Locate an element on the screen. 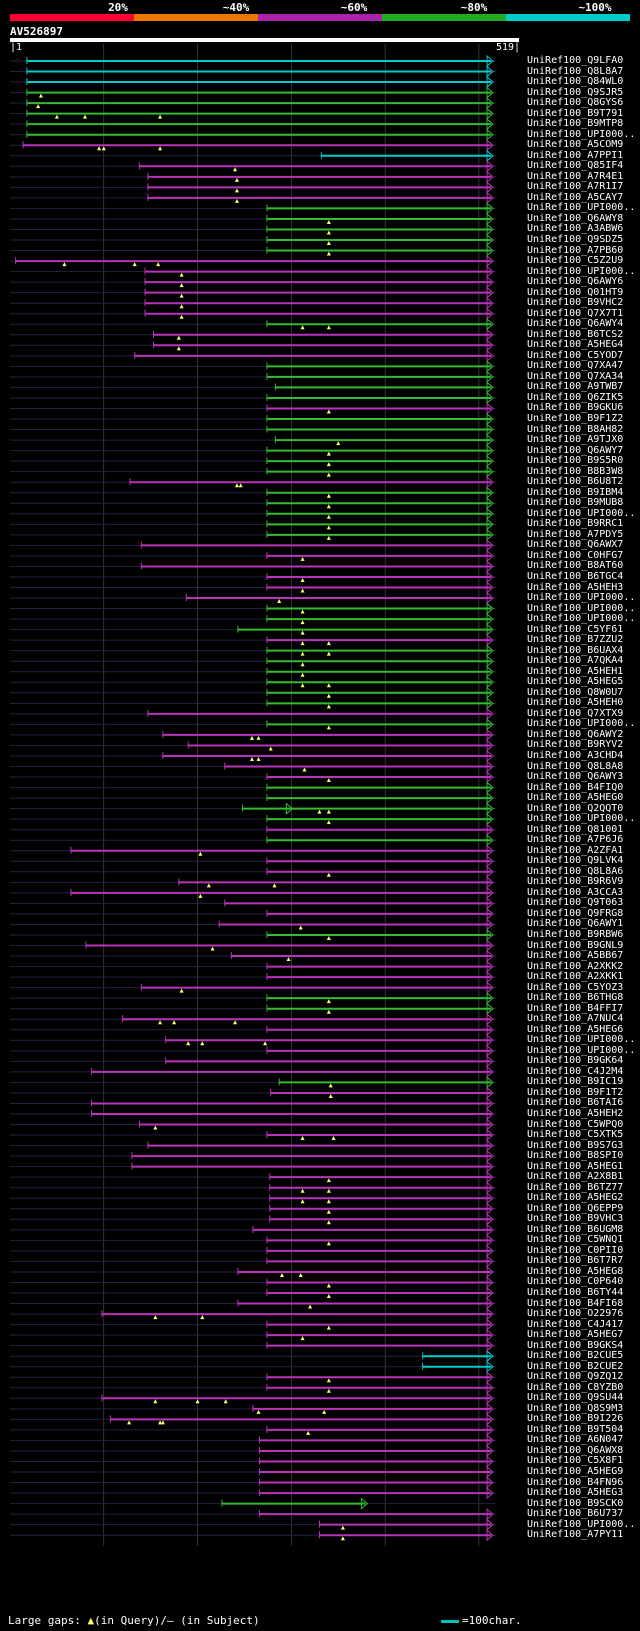 This screenshot has height=1631, width=640. hit-label: UniRef100_B9GKS4 is located at coordinates (575, 1345).